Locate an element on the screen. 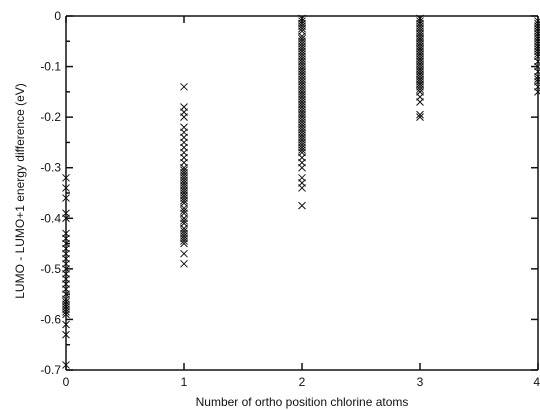 Image resolution: width=540 pixels, height=410 pixels. x-tick-label: 2 is located at coordinates (302, 382).